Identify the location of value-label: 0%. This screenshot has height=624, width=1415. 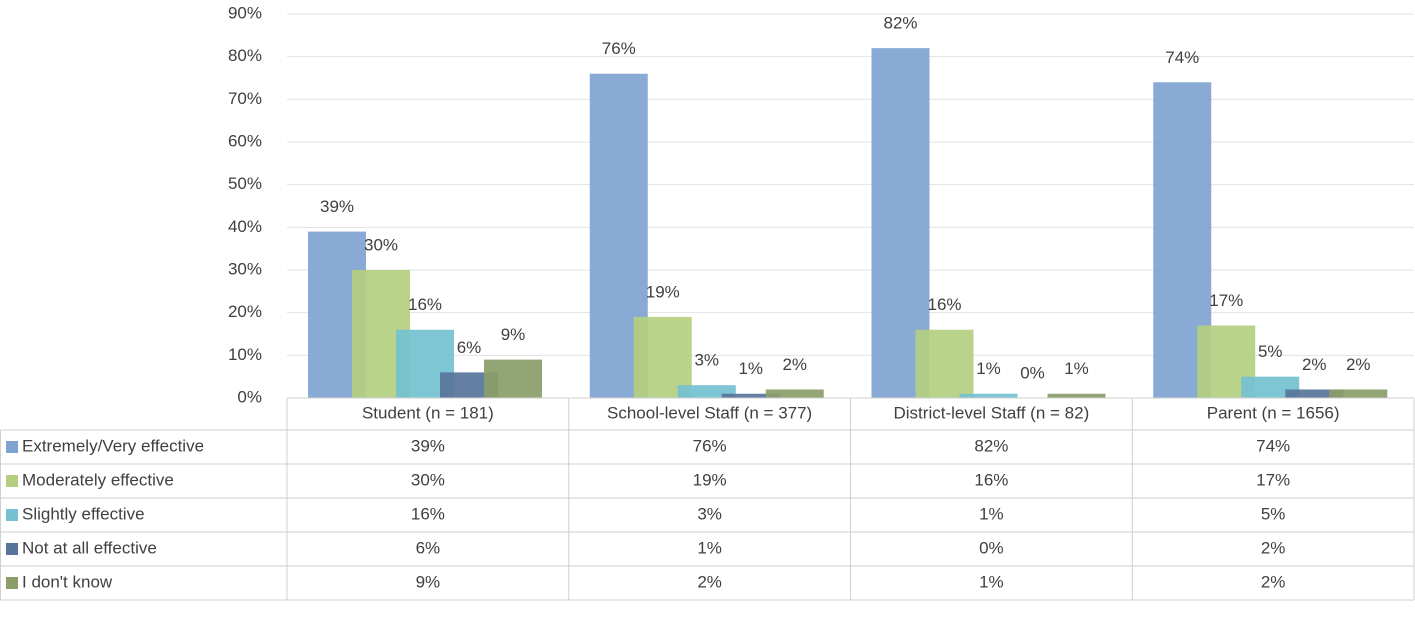
(1032, 372).